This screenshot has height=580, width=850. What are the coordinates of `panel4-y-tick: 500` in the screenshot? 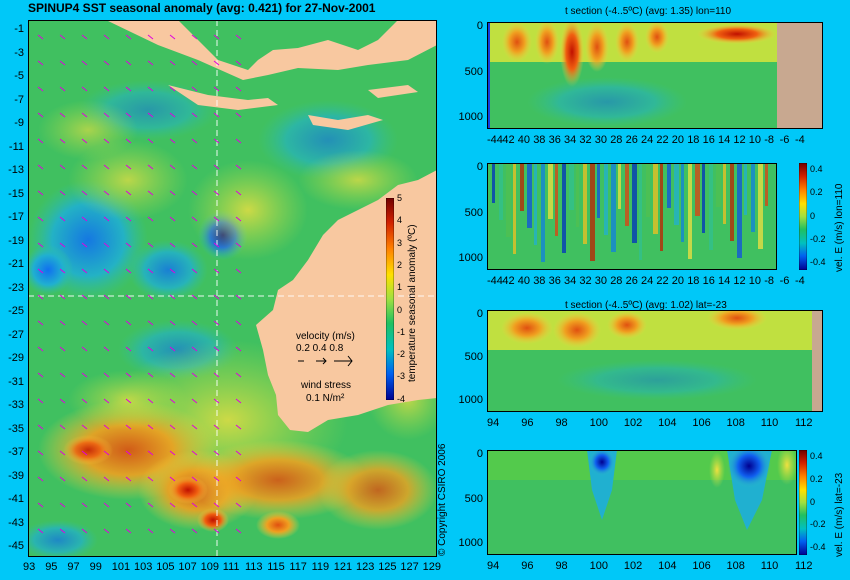 It's located at (473, 498).